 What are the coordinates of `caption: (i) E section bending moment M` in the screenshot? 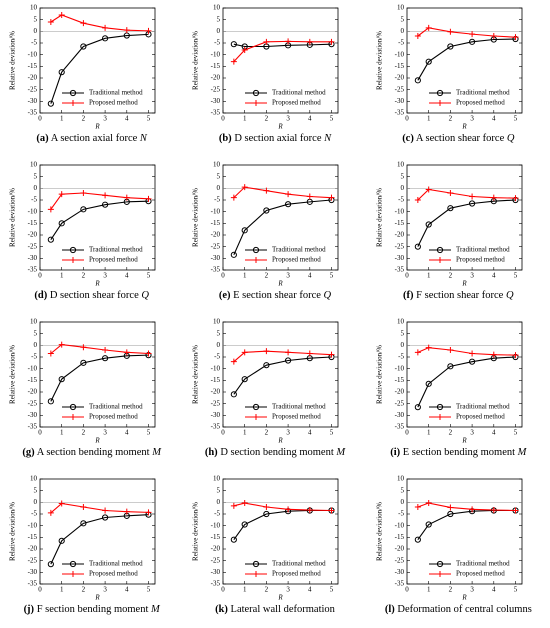 It's located at (458, 452).